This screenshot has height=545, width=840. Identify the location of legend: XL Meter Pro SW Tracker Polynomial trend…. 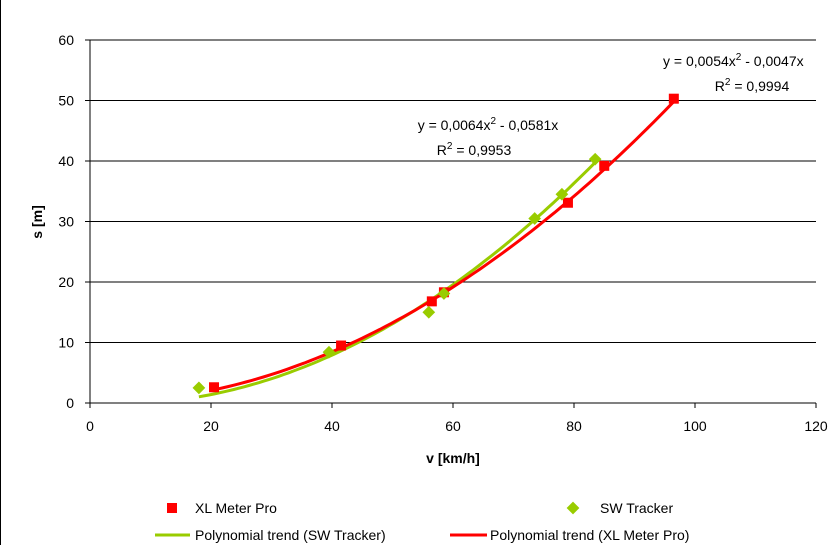
(422, 521).